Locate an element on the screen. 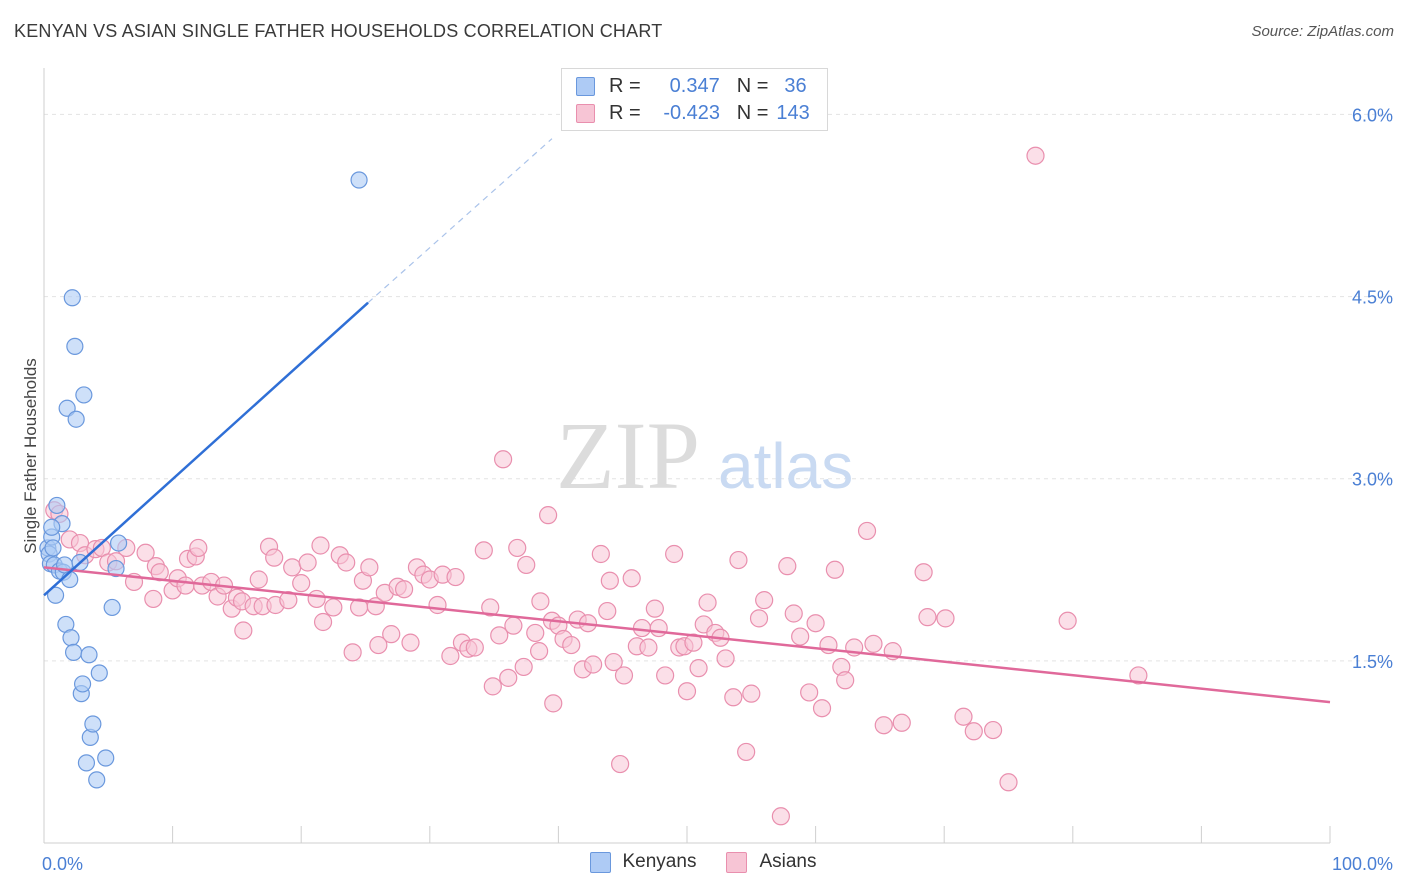  legend-row-kenyans: R = 0.347 N = 36 is located at coordinates (691, 86).